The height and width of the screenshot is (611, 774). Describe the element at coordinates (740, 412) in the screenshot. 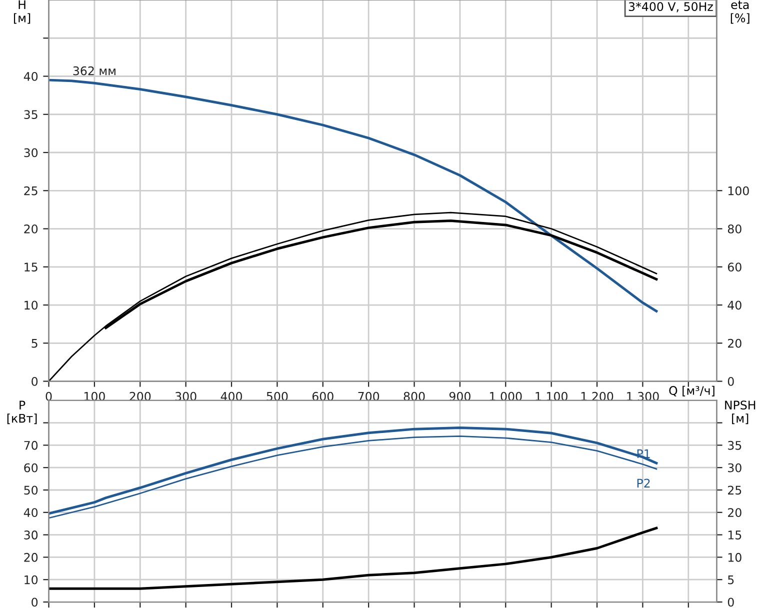

I see `y2-axis-title: NPSH [м]` at that location.